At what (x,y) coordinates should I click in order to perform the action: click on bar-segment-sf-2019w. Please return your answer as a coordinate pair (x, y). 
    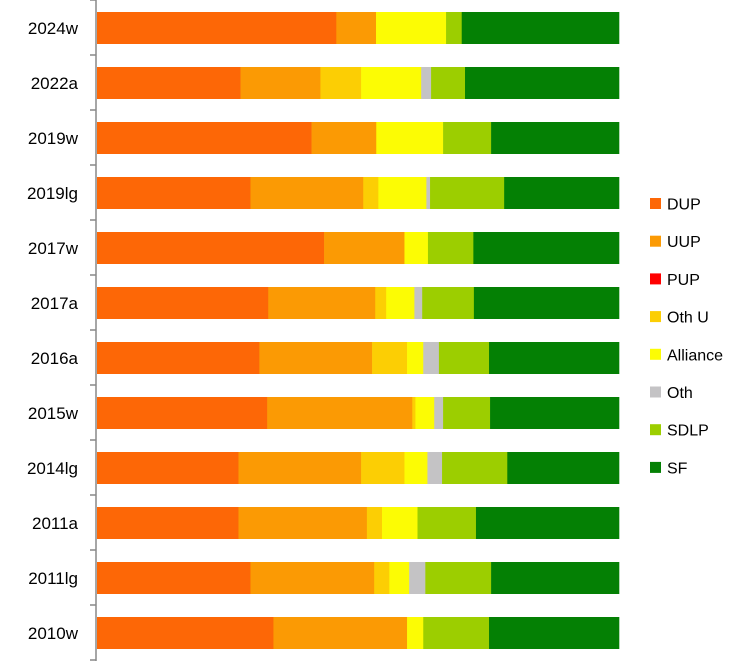
    Looking at the image, I should click on (555, 138).